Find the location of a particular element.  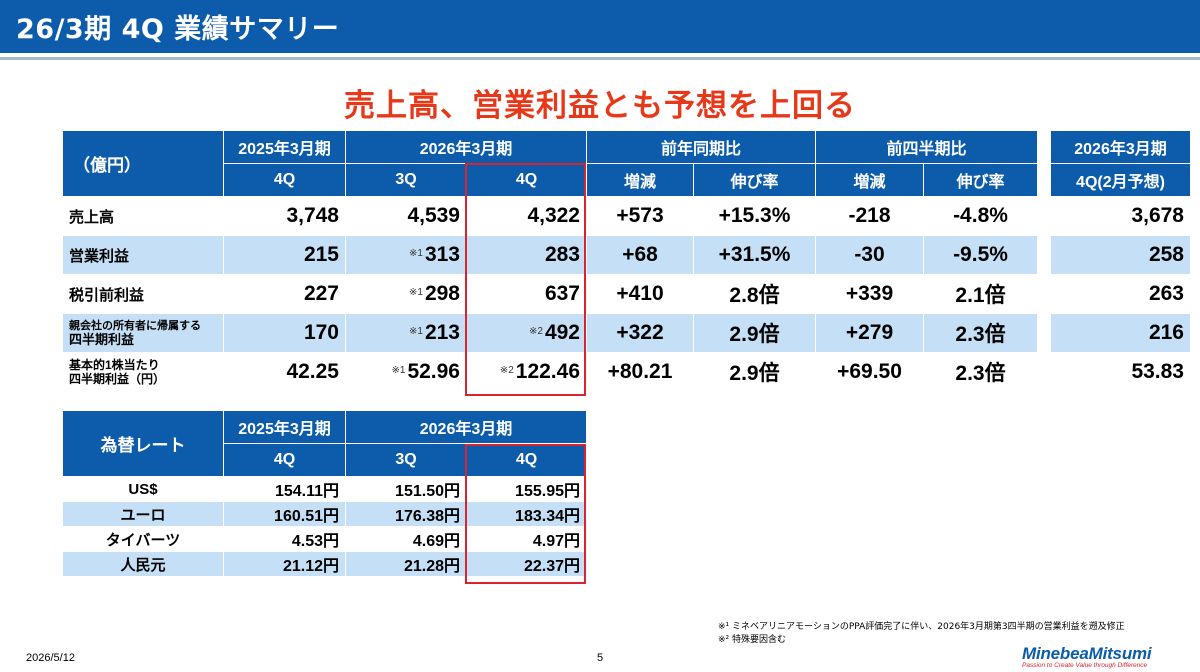

table-row: タイバーツ 4.53円 4.69円 4.97円 is located at coordinates (324, 539).